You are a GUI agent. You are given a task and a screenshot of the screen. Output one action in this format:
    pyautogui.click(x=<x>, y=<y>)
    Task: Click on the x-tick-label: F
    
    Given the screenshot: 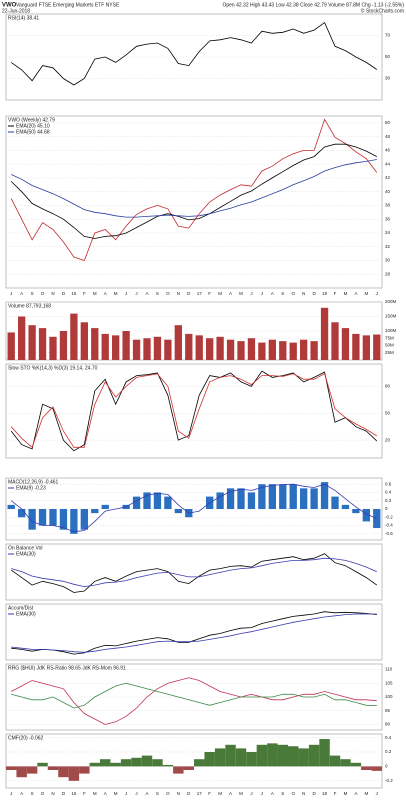 What is the action you would take?
    pyautogui.click(x=209, y=293)
    